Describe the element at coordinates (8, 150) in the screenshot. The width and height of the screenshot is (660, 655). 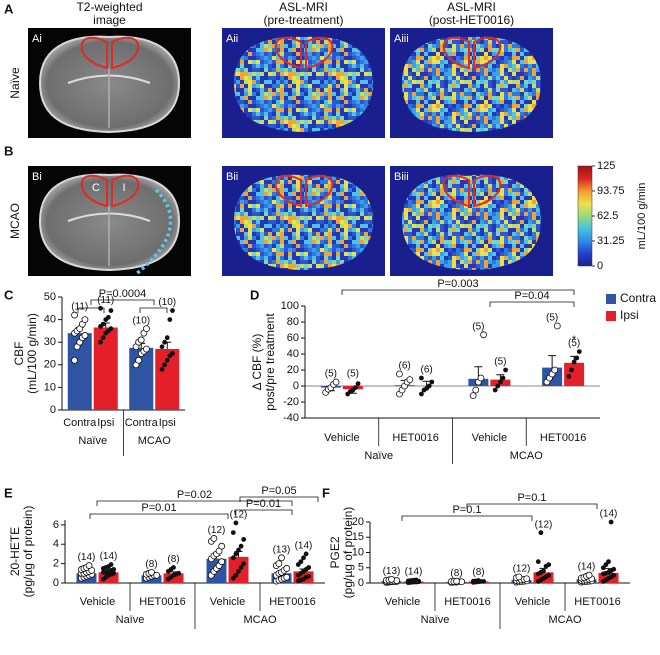
I see `panel-letter: B` at that location.